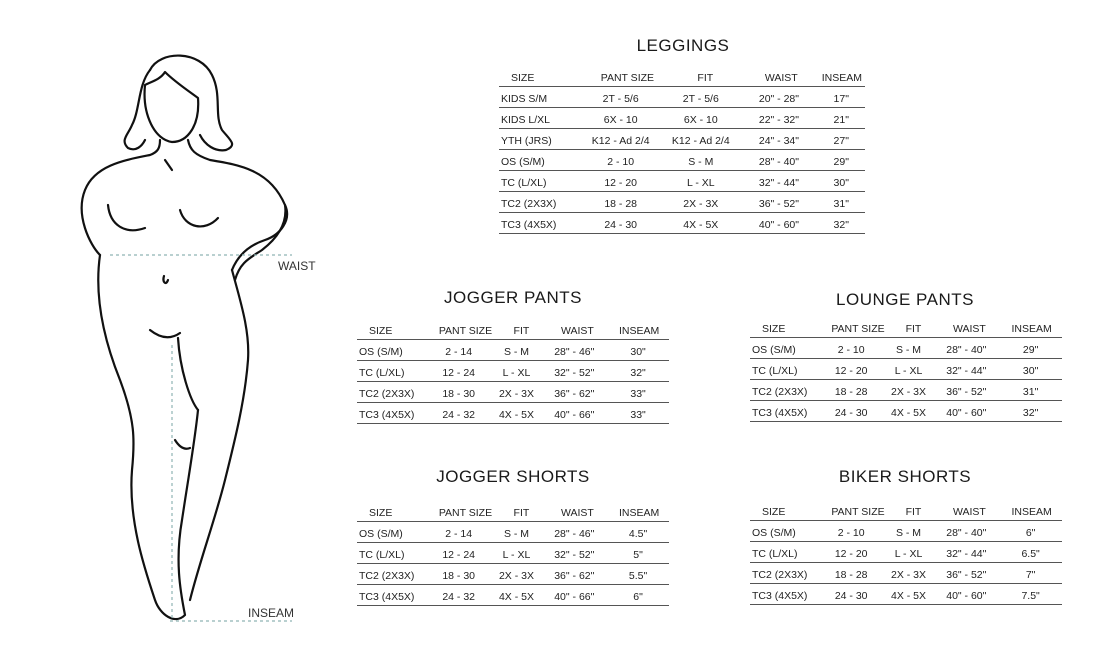 The height and width of the screenshot is (660, 1100). What do you see at coordinates (906, 573) in the screenshot?
I see `table-row: TC2 (2X3X) 18 - 28 2X - 3X 36" - 52" 7"` at bounding box center [906, 573].